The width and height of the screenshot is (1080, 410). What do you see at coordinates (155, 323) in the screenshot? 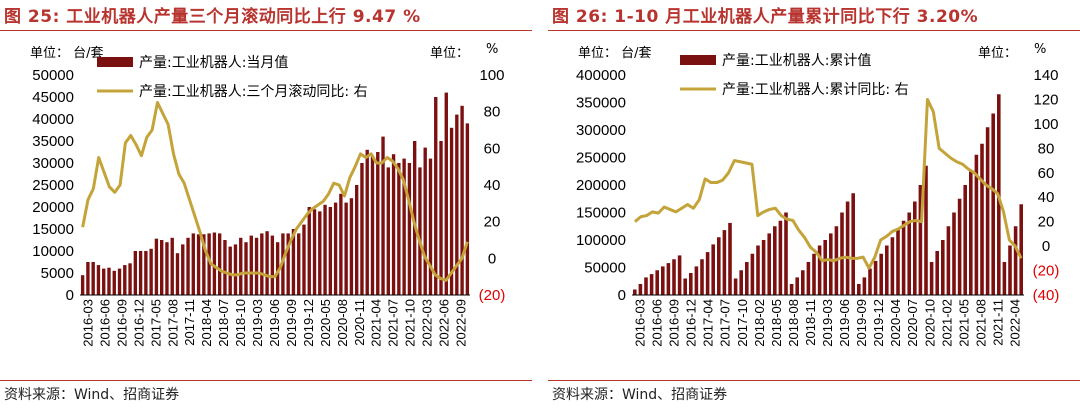
I see `x-tick-label: 2017-05` at bounding box center [155, 323].